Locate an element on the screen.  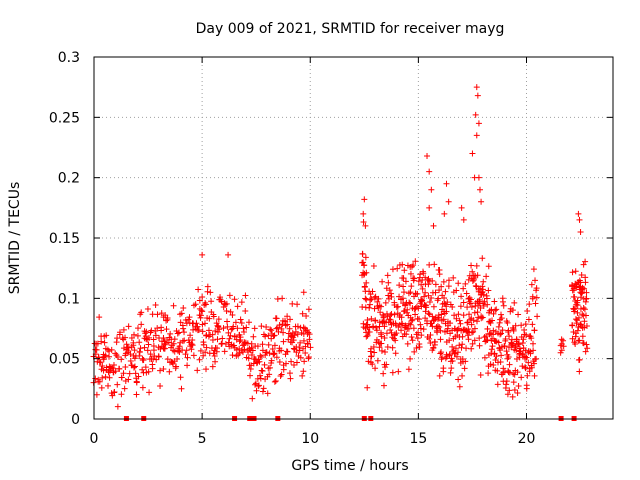
y-tick-label: 0.3 is located at coordinates (69, 58).